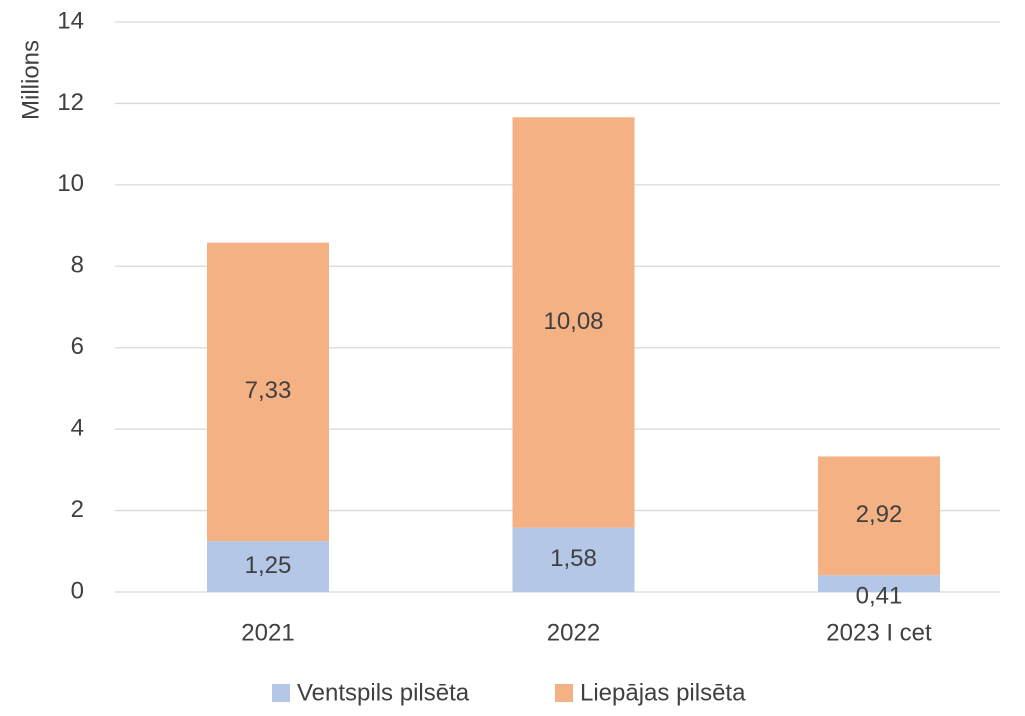  I want to click on y-axis-label: Millions, so click(30, 80).